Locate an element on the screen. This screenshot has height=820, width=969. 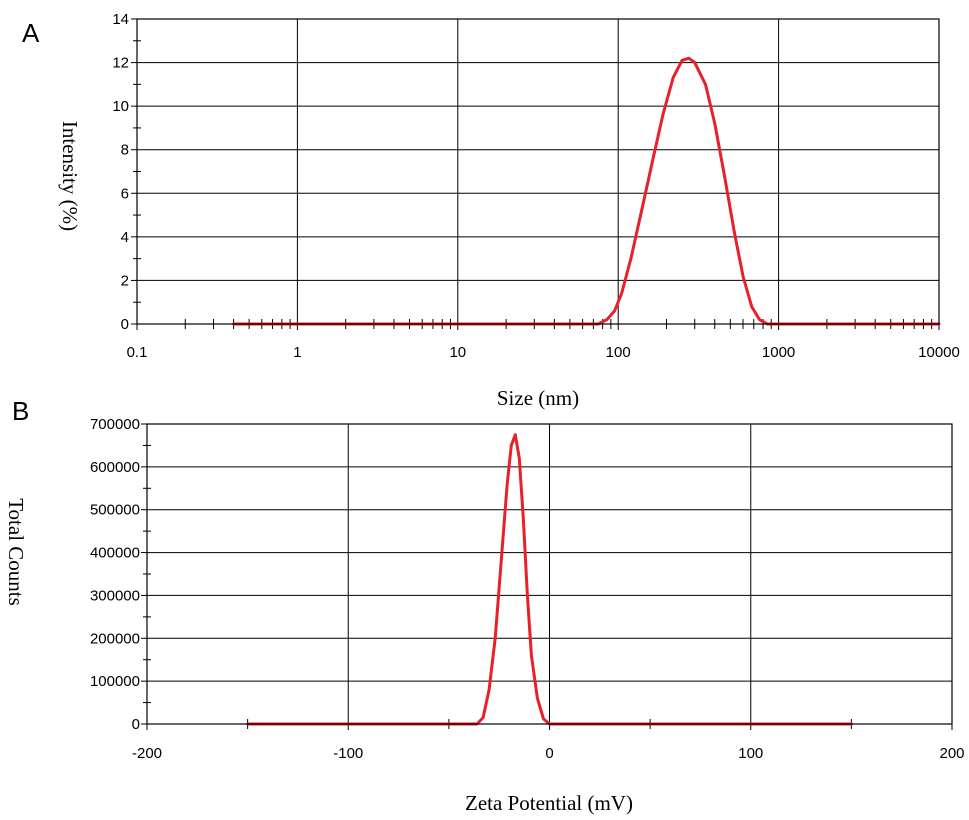
panel-b-y-tick-label: 100000 is located at coordinates (115, 681).